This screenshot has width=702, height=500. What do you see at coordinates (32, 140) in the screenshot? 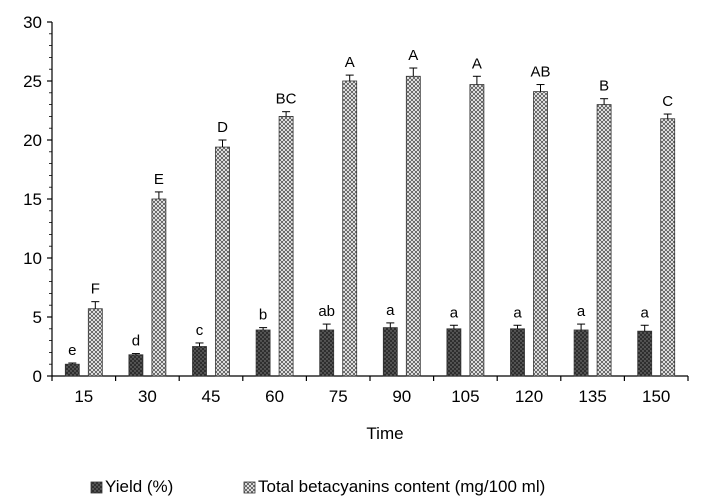
I see `y-tick-label: 20` at bounding box center [32, 140].